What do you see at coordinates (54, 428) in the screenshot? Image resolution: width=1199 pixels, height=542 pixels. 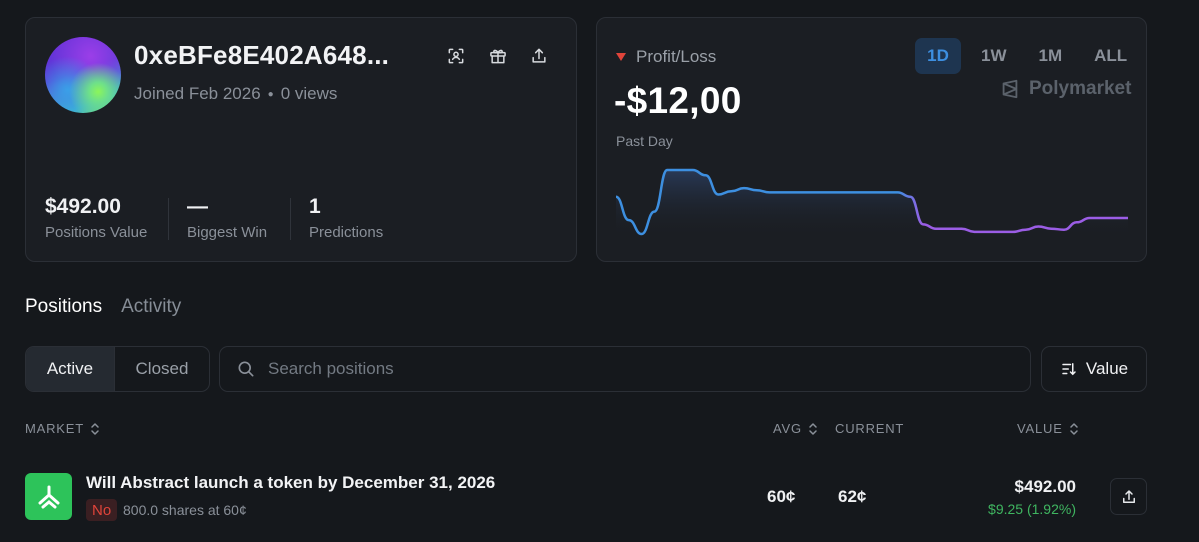 I see `column-header-label: MARKET` at bounding box center [54, 428].